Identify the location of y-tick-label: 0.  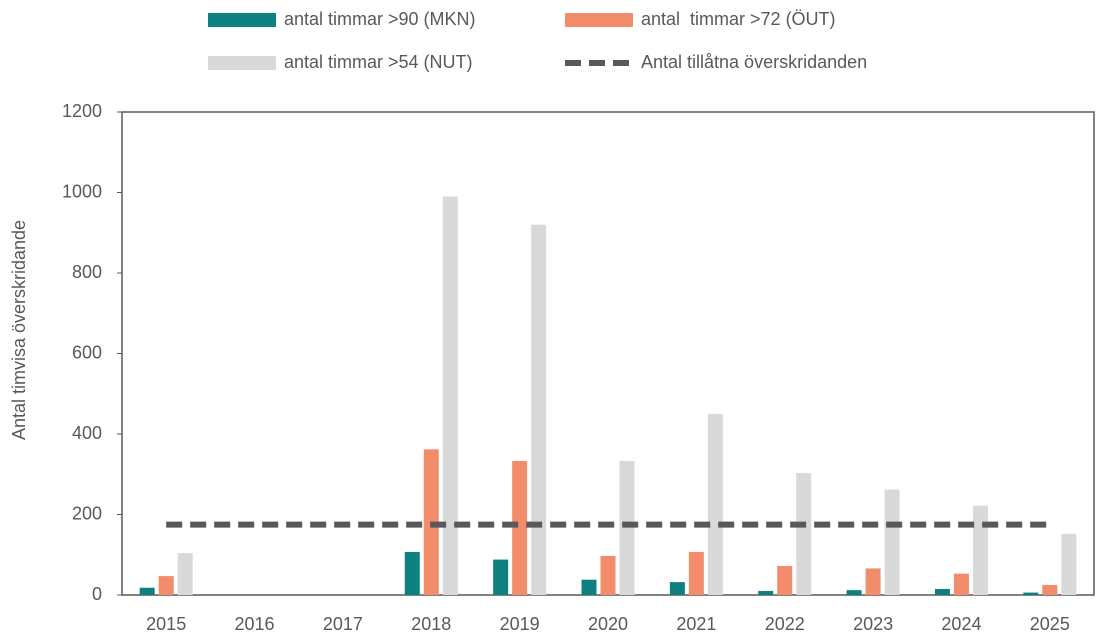
(97, 594).